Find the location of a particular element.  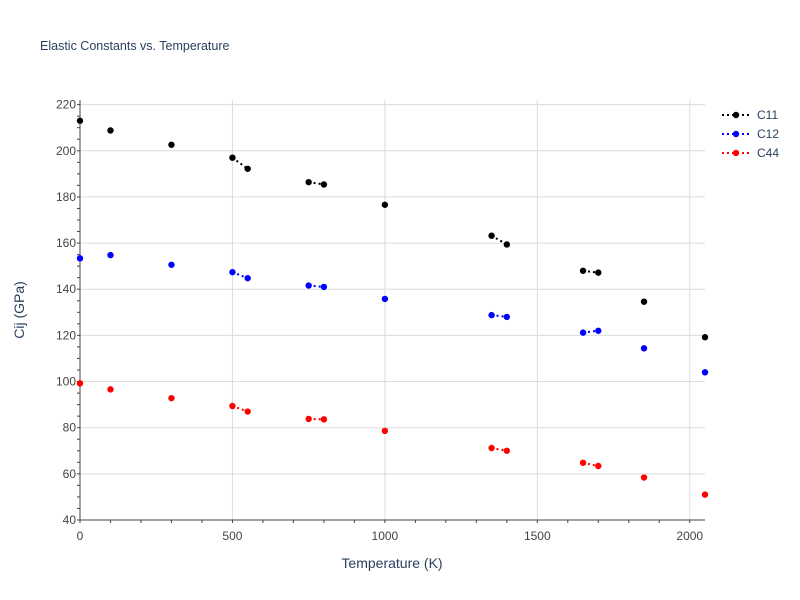

y-tick-labels: 40 60 80 100 120 140 160 180 200 220 is located at coordinates (66, 312).